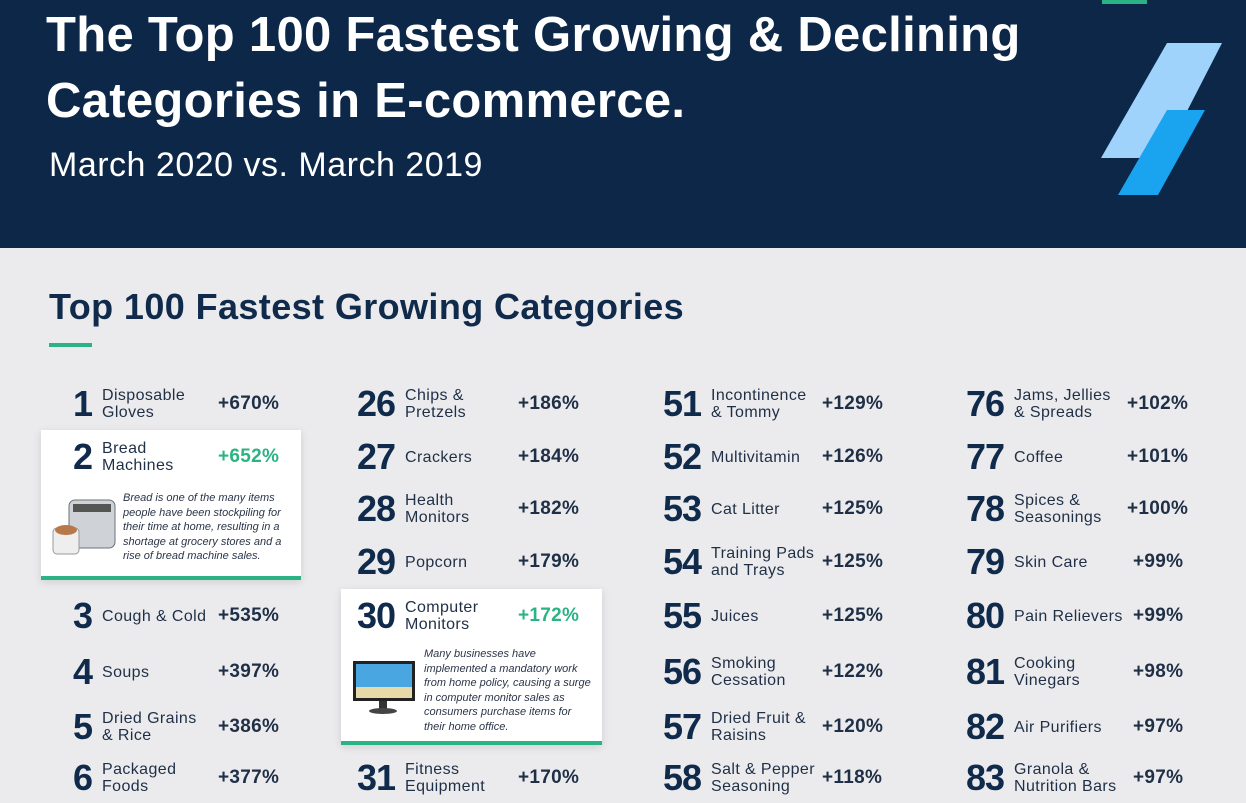 Image resolution: width=1246 pixels, height=803 pixels. What do you see at coordinates (682, 561) in the screenshot?
I see `rank-number: 54` at bounding box center [682, 561].